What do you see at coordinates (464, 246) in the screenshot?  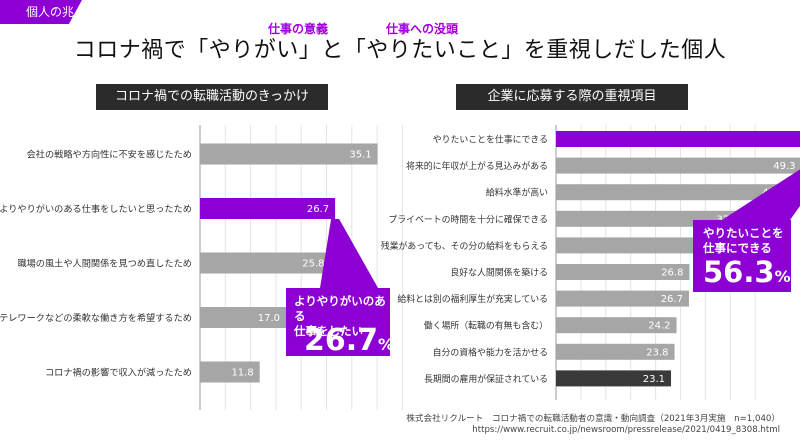 I see `right-category-label-4: 残業があっても、その分の給料をもらえる` at bounding box center [464, 246].